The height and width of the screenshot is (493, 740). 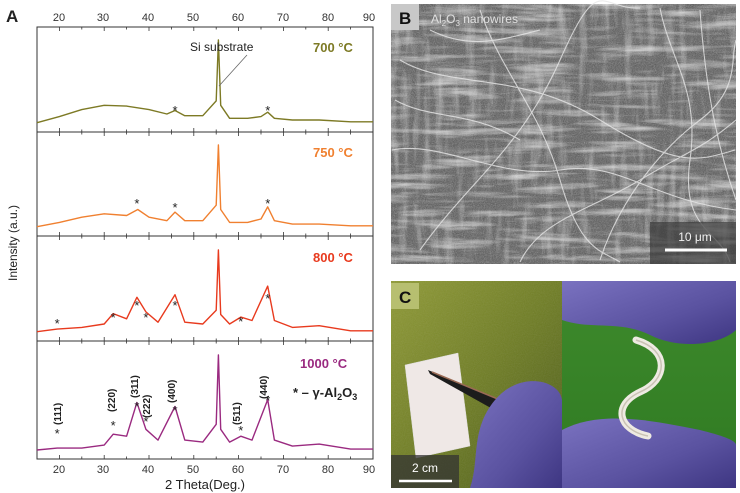 What do you see at coordinates (328, 470) in the screenshot?
I see `bottom-tick-80: 80` at bounding box center [328, 470].